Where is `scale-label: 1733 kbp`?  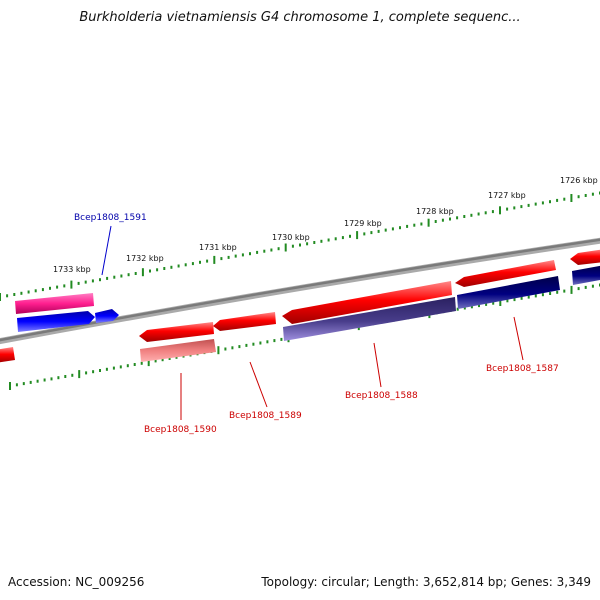
scale-label: 1733 kbp is located at coordinates (72, 269).